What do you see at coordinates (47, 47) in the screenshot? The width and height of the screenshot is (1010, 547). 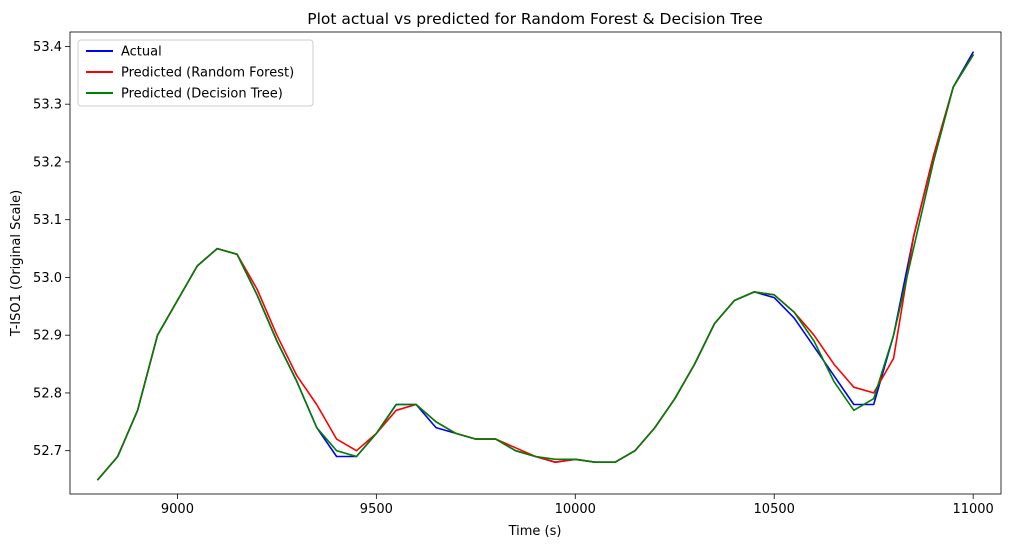 I see `y-tick-label: 53.4` at bounding box center [47, 47].